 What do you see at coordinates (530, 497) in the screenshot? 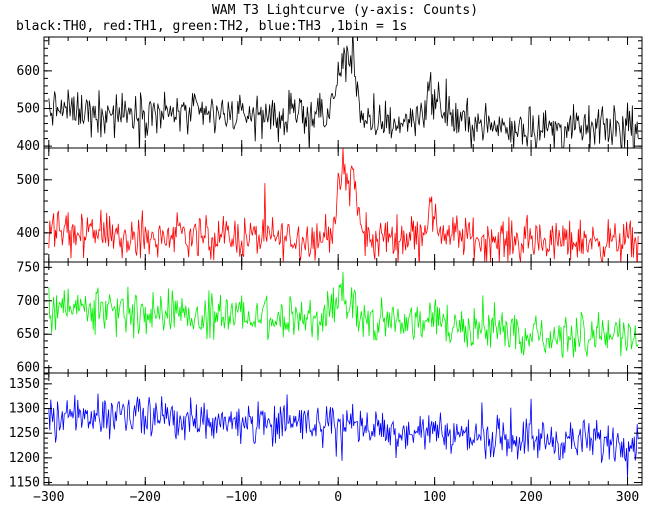
I see `x-tick-label: 200` at bounding box center [530, 497].